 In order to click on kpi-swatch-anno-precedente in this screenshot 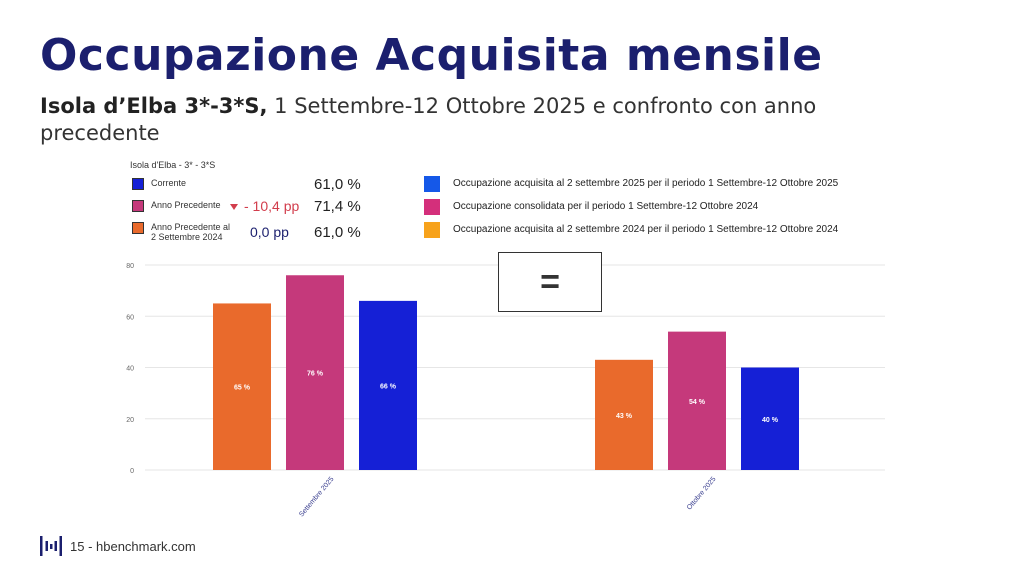, I will do `click(138, 206)`.